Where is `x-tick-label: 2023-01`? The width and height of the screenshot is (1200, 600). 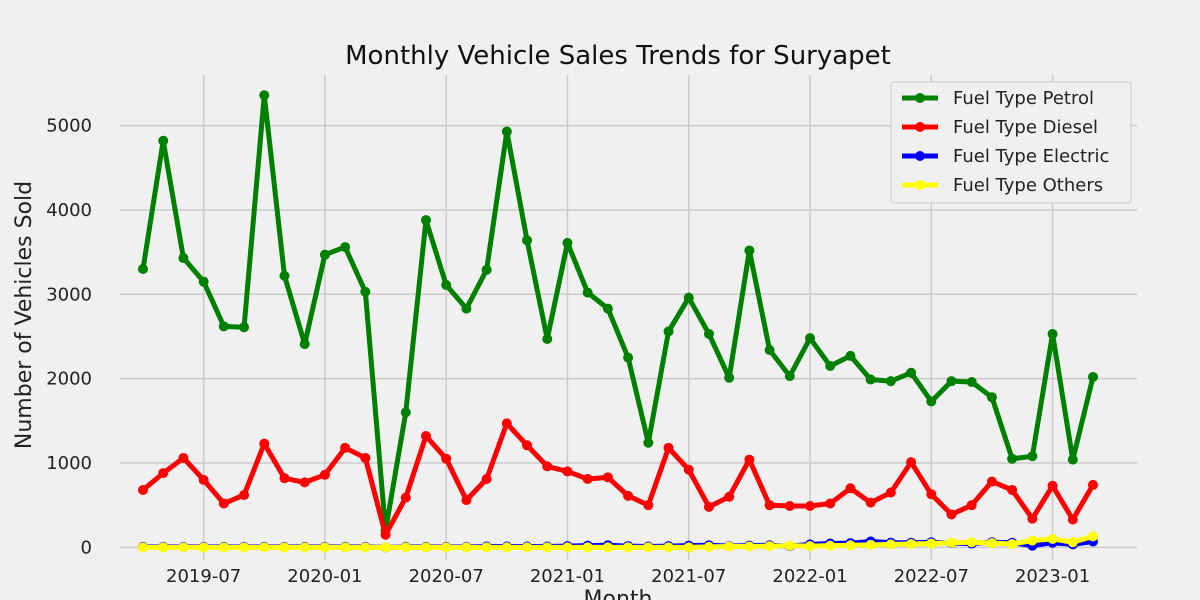 x-tick-label: 2023-01 is located at coordinates (1052, 576).